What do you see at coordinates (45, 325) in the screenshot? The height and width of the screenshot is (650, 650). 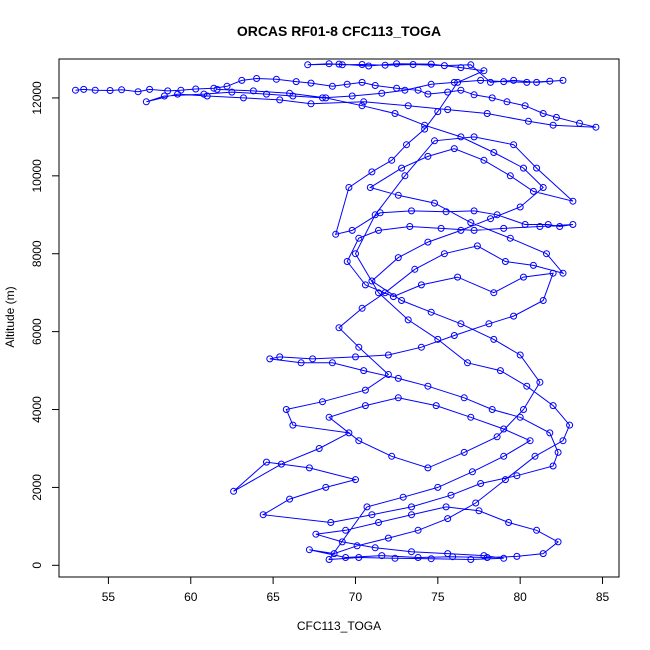 I see `y-axis: 0 2000 4000 6000 8000 10000 12000` at bounding box center [45, 325].